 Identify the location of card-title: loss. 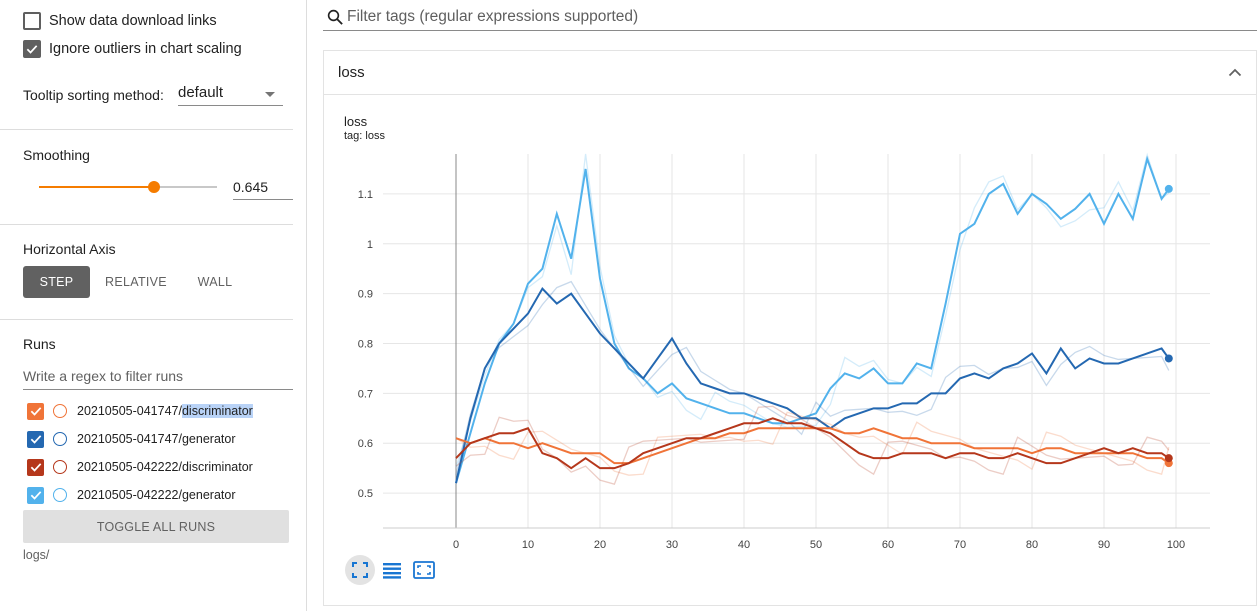
(351, 72).